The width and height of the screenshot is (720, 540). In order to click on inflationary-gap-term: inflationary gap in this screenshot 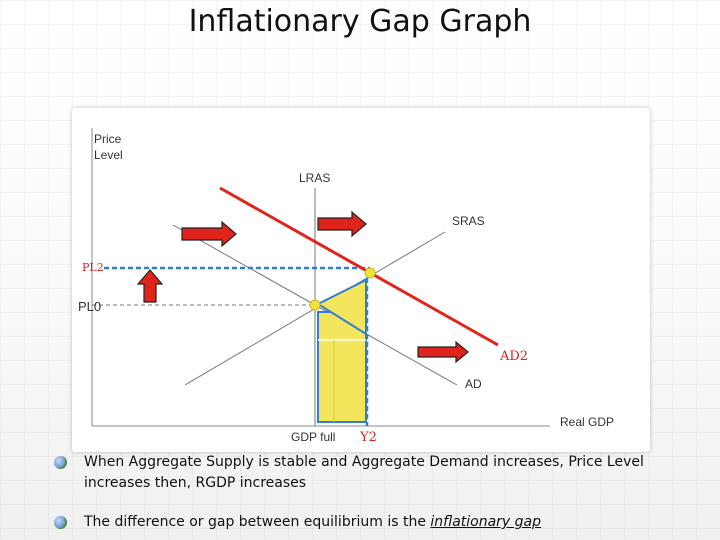, I will do `click(486, 522)`.